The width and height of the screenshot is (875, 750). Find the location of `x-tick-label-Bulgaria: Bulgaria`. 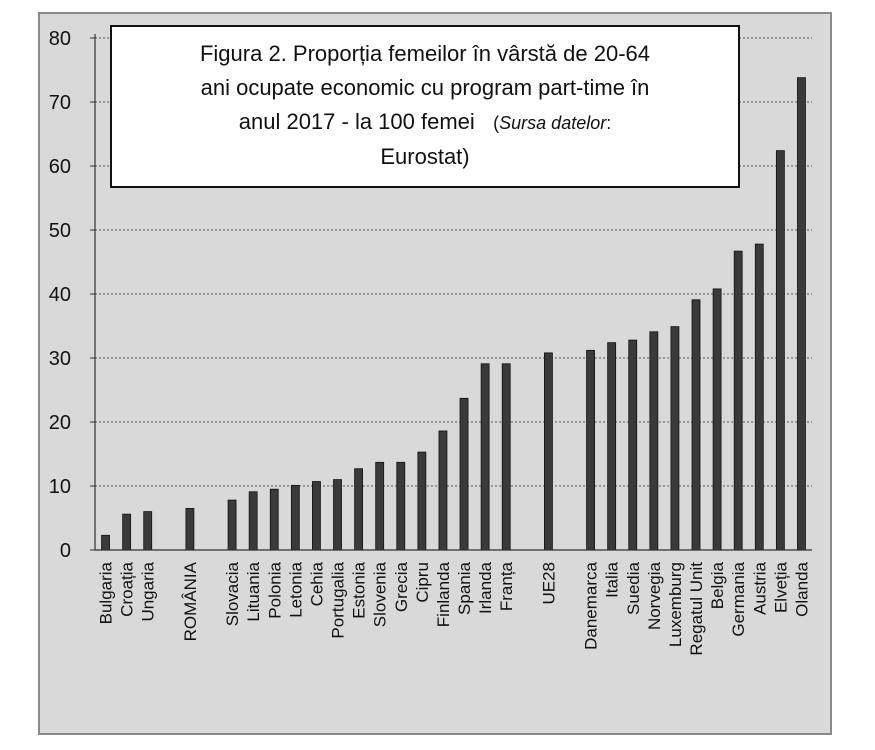

x-tick-label-Bulgaria: Bulgaria is located at coordinates (106, 592).